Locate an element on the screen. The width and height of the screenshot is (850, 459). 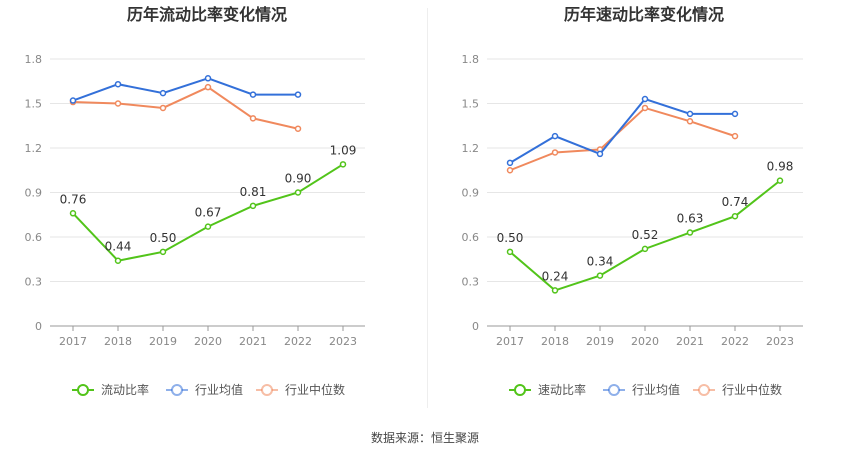
data-source-label: 数据来源：恒生聚源 is located at coordinates (424, 438).